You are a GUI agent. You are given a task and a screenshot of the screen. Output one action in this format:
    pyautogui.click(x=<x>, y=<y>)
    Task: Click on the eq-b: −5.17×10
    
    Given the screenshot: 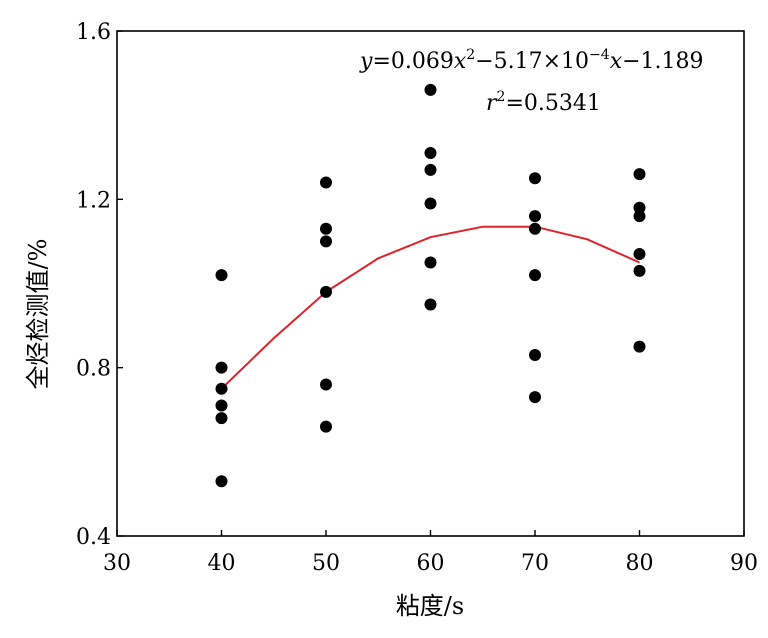 What is the action you would take?
    pyautogui.click(x=532, y=61)
    